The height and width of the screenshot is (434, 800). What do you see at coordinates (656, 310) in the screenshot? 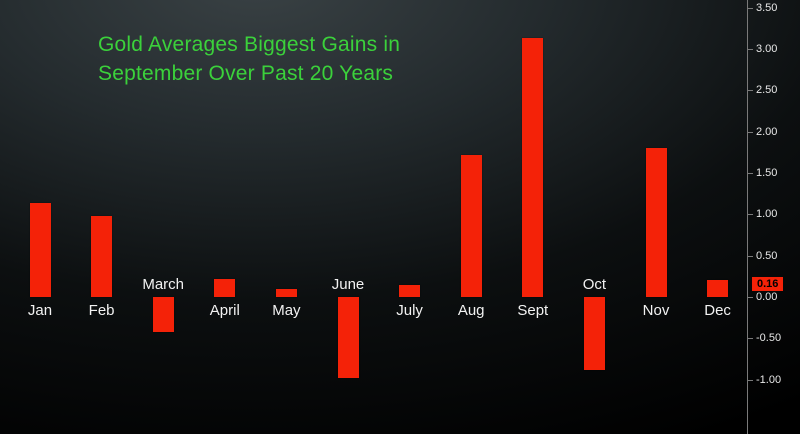
I see `month-label-nov: Nov` at bounding box center [656, 310].